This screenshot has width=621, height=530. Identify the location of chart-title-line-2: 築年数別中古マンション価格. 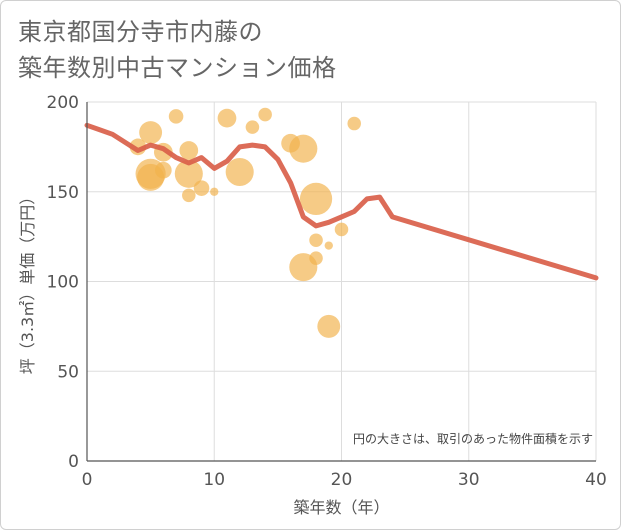
(177, 68).